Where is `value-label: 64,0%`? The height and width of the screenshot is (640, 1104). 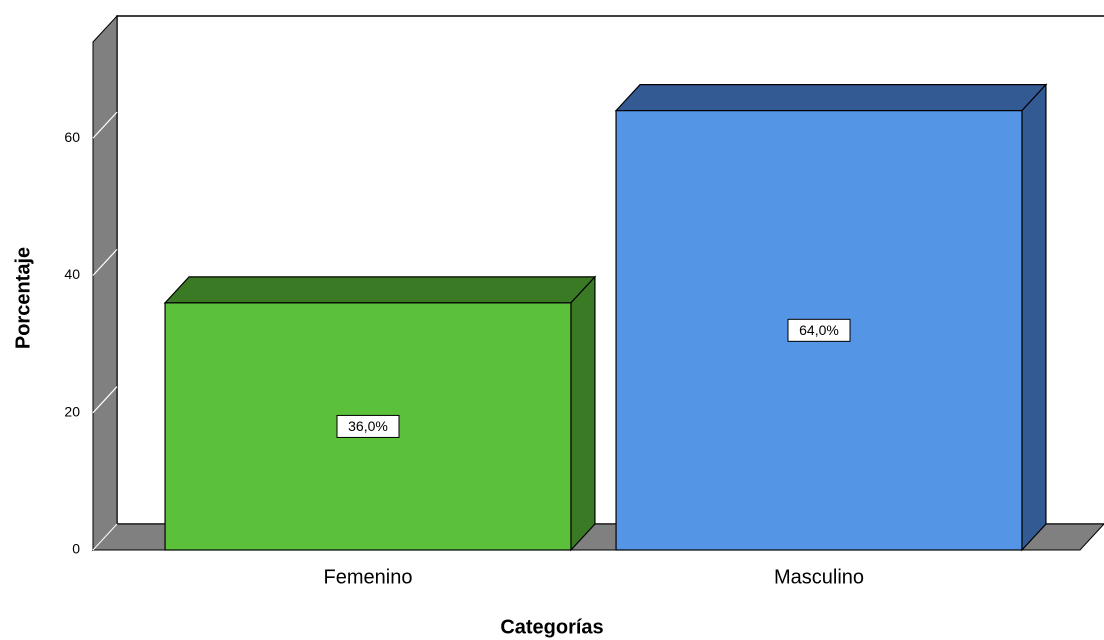
value-label: 64,0% is located at coordinates (819, 330).